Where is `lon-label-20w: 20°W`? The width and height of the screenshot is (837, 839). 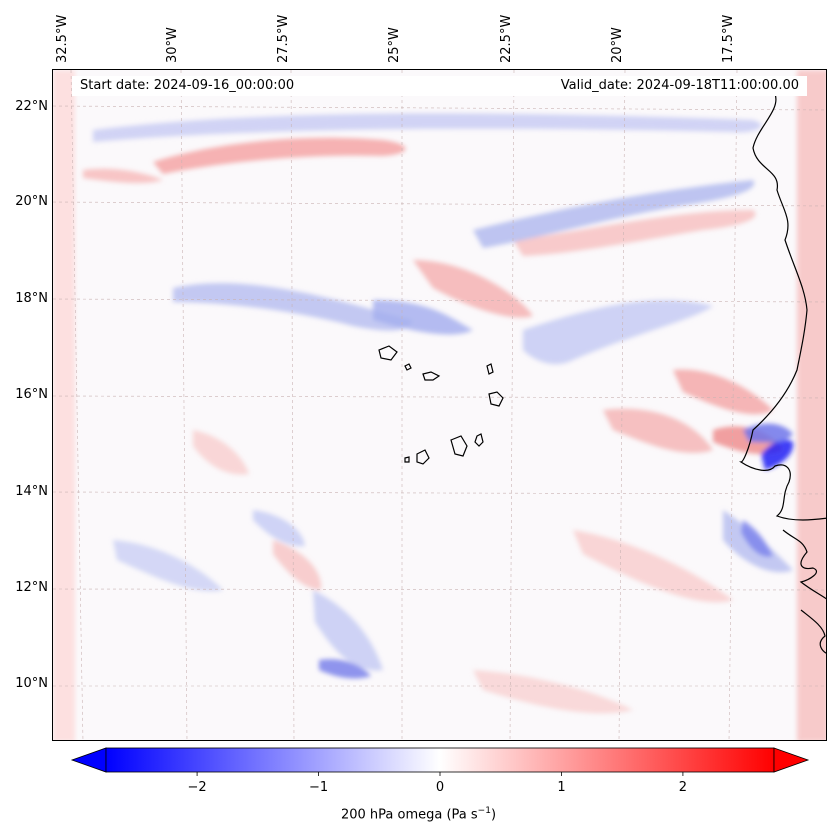
lon-label-20w: 20°W is located at coordinates (617, 45).